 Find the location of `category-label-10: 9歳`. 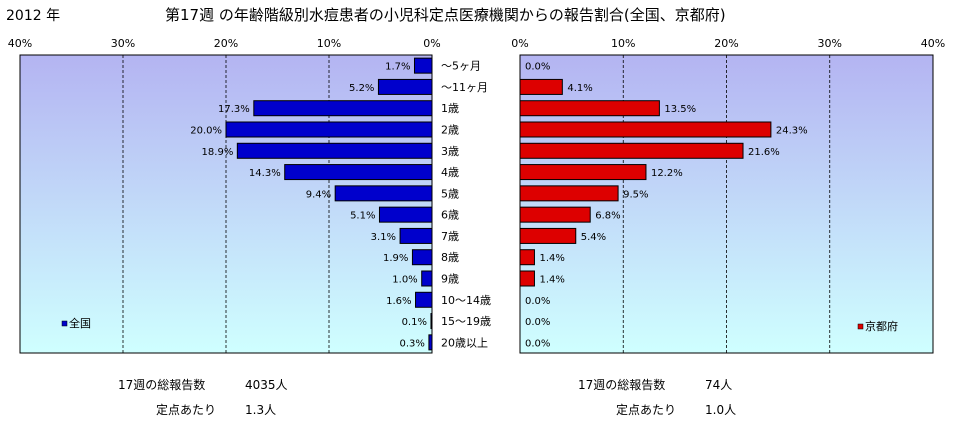

category-label-10: 9歳 is located at coordinates (450, 279).